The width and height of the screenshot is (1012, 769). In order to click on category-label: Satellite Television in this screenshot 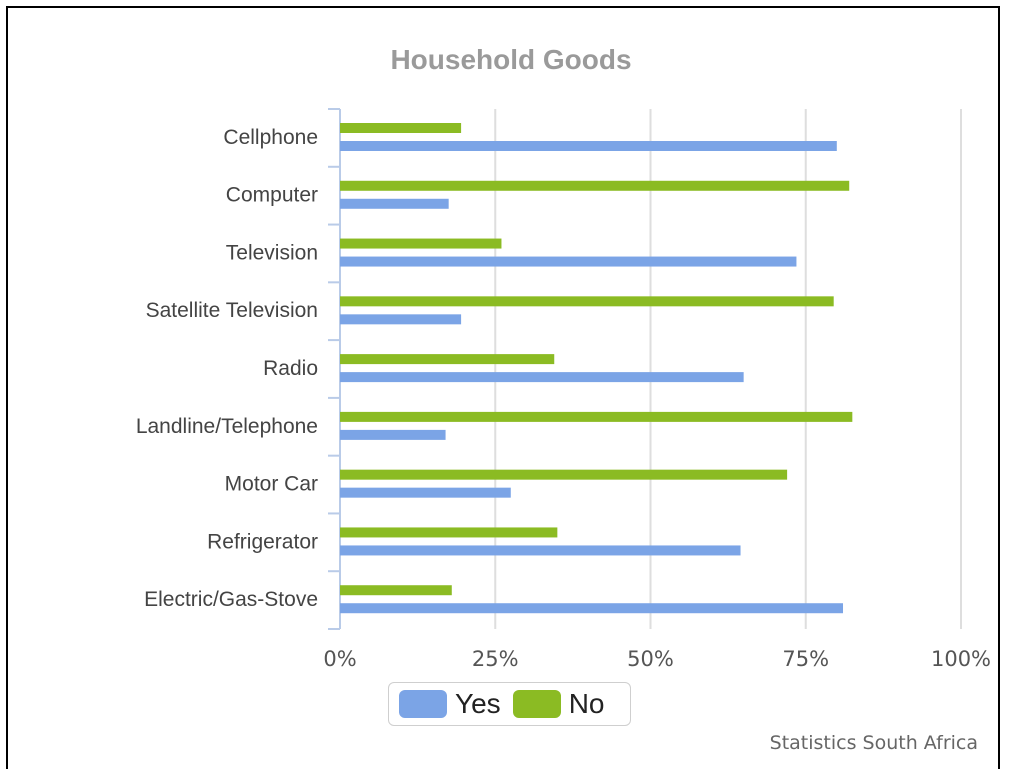, I will do `click(232, 310)`.